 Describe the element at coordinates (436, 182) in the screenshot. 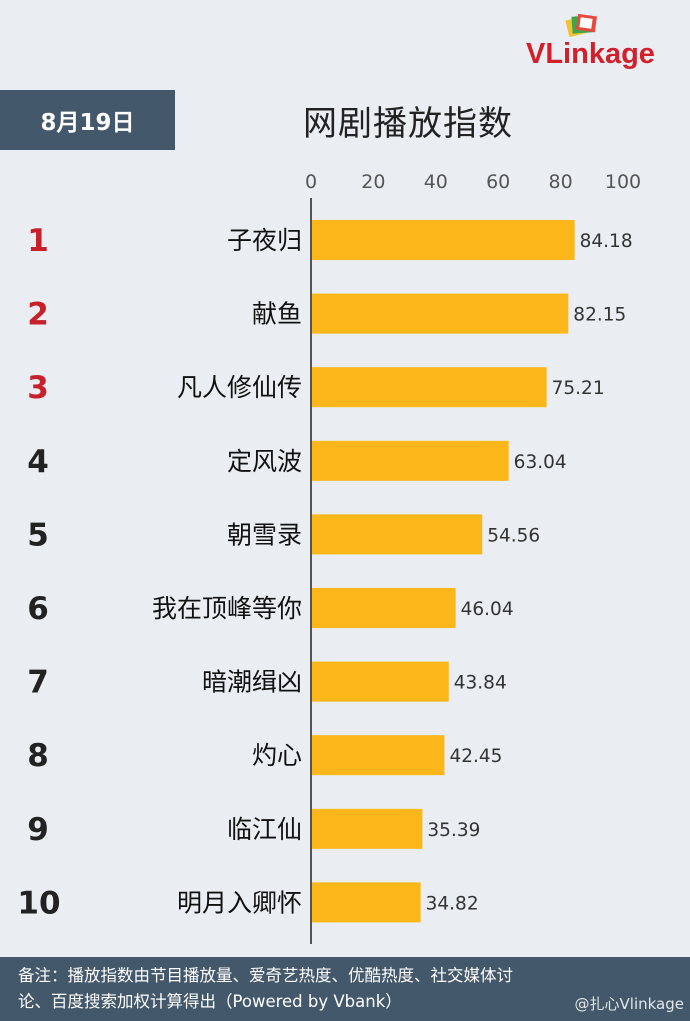

I see `x-tick-label: 40` at that location.